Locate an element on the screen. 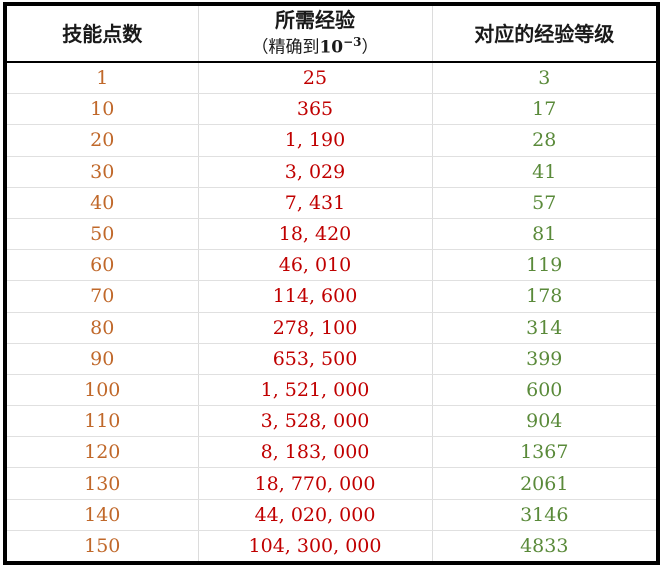  table-row: 1 25 3 is located at coordinates (331, 78).